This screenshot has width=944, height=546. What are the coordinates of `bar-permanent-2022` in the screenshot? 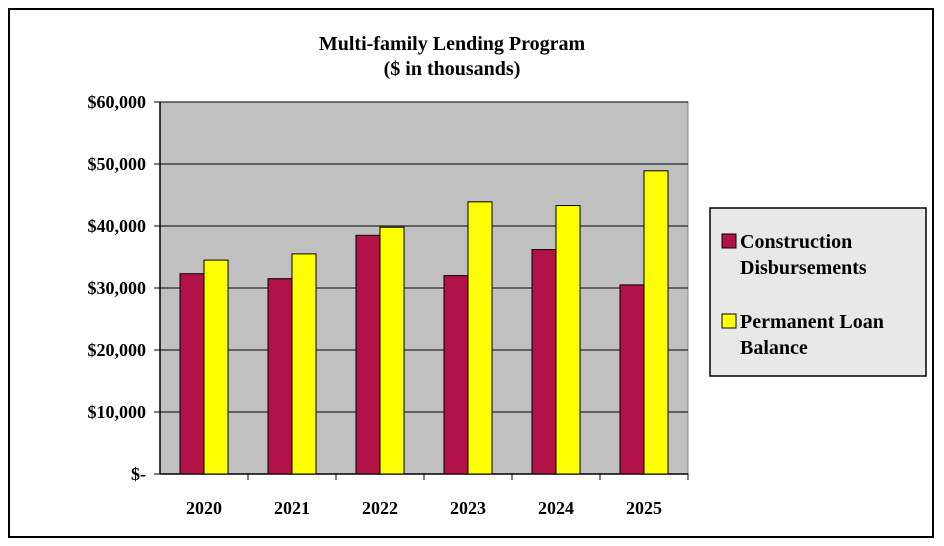 It's located at (392, 350).